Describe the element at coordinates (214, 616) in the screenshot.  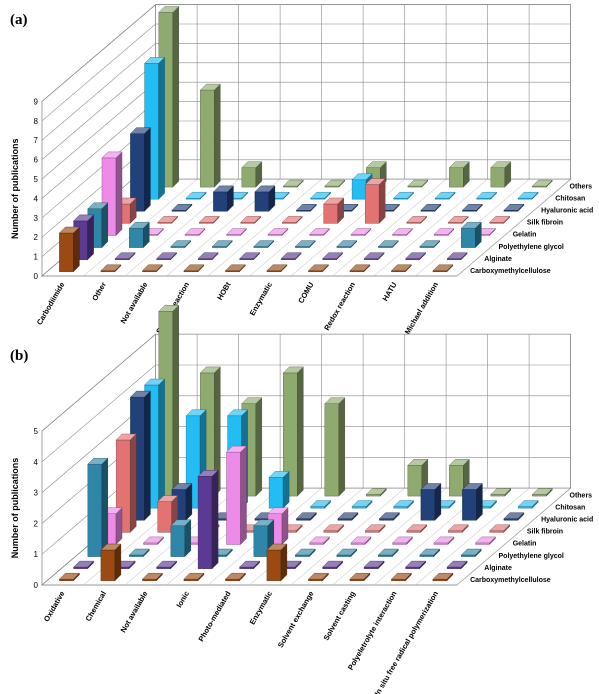
I see `category-label: Photo-mediated` at that location.